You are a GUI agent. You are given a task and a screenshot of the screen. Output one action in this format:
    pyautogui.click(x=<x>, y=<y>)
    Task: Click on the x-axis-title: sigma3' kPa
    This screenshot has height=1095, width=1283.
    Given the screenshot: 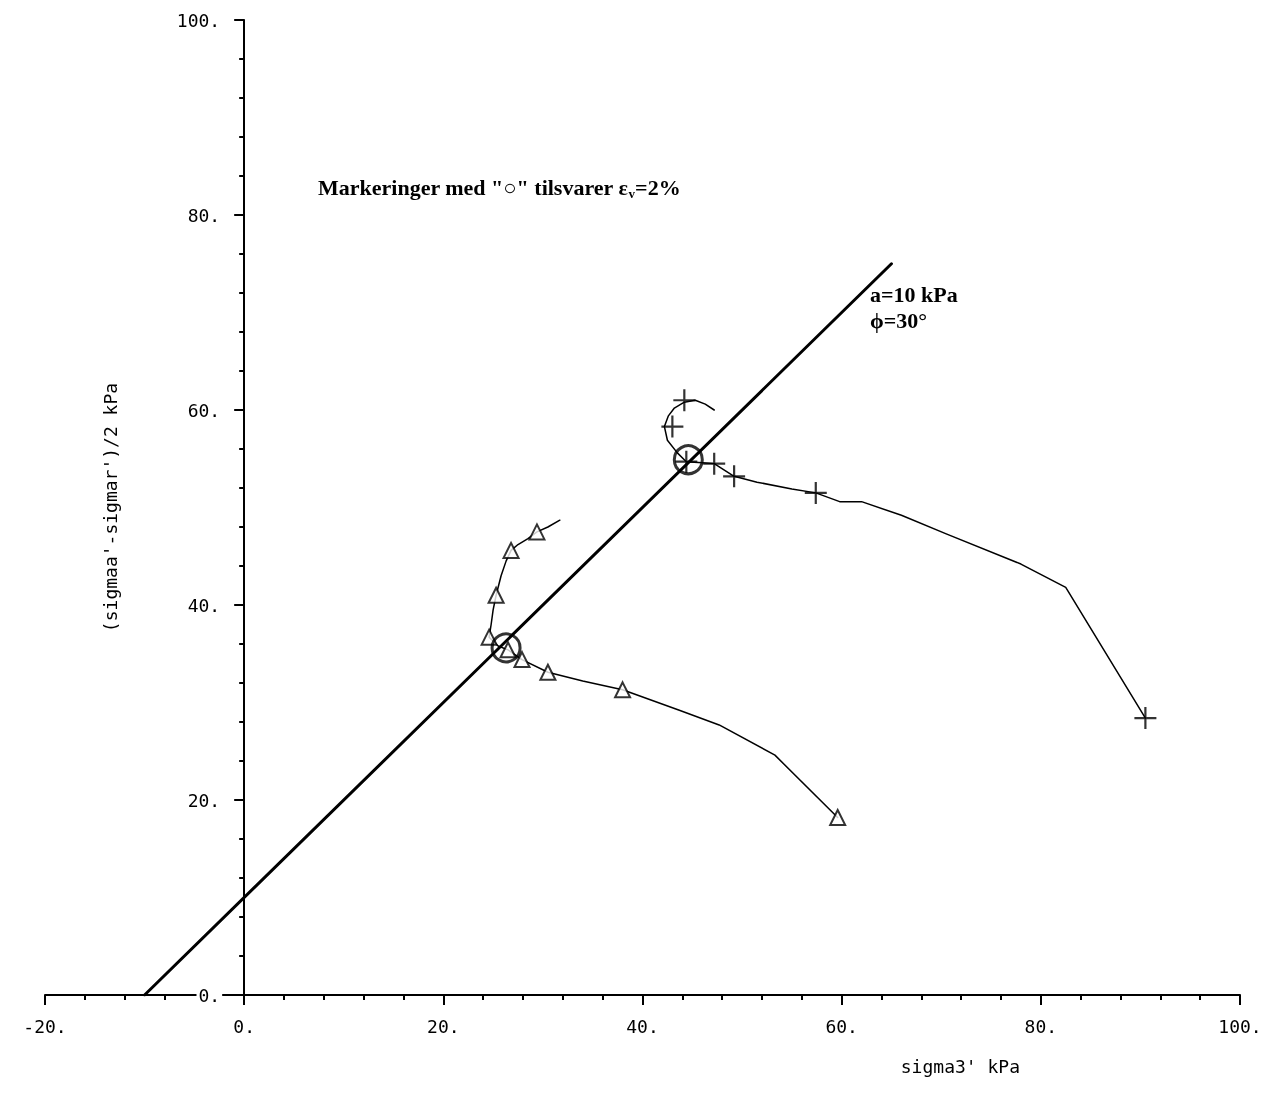 What is the action you would take?
    pyautogui.click(x=960, y=1066)
    